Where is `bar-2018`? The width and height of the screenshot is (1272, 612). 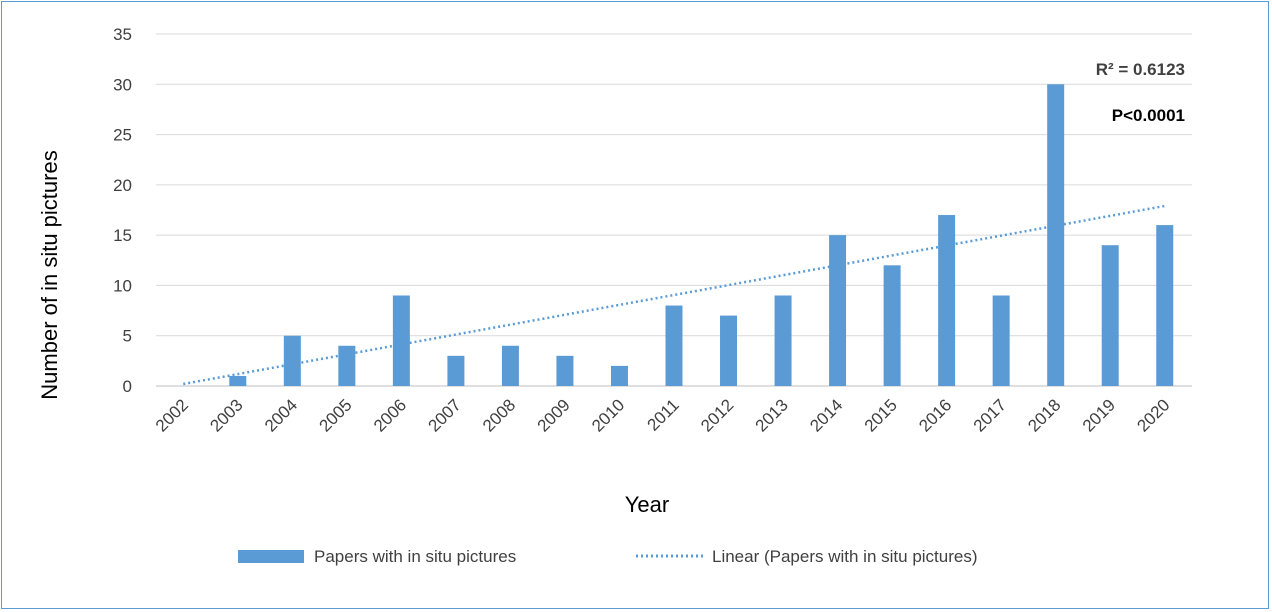 bar-2018 is located at coordinates (1056, 235).